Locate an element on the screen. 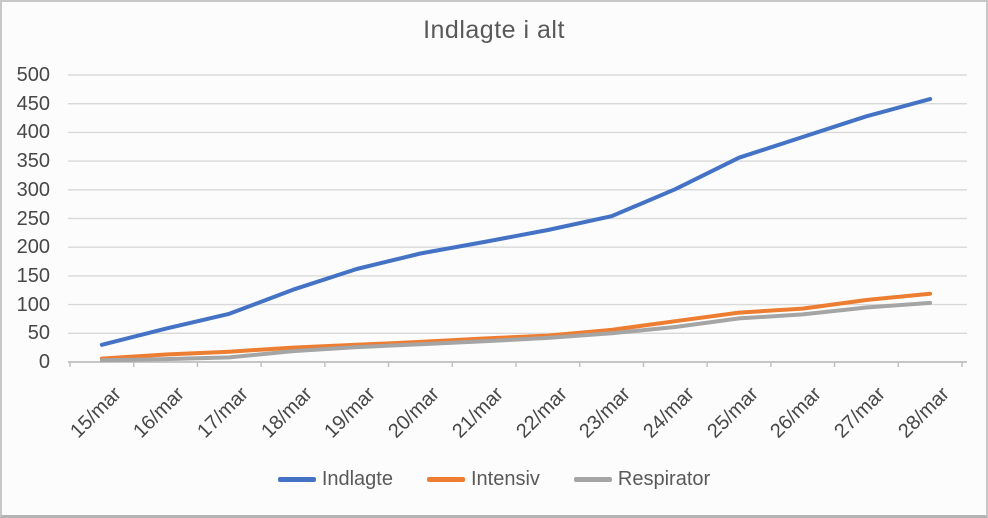 The height and width of the screenshot is (518, 988). y-axis-label: 450 is located at coordinates (33, 103).